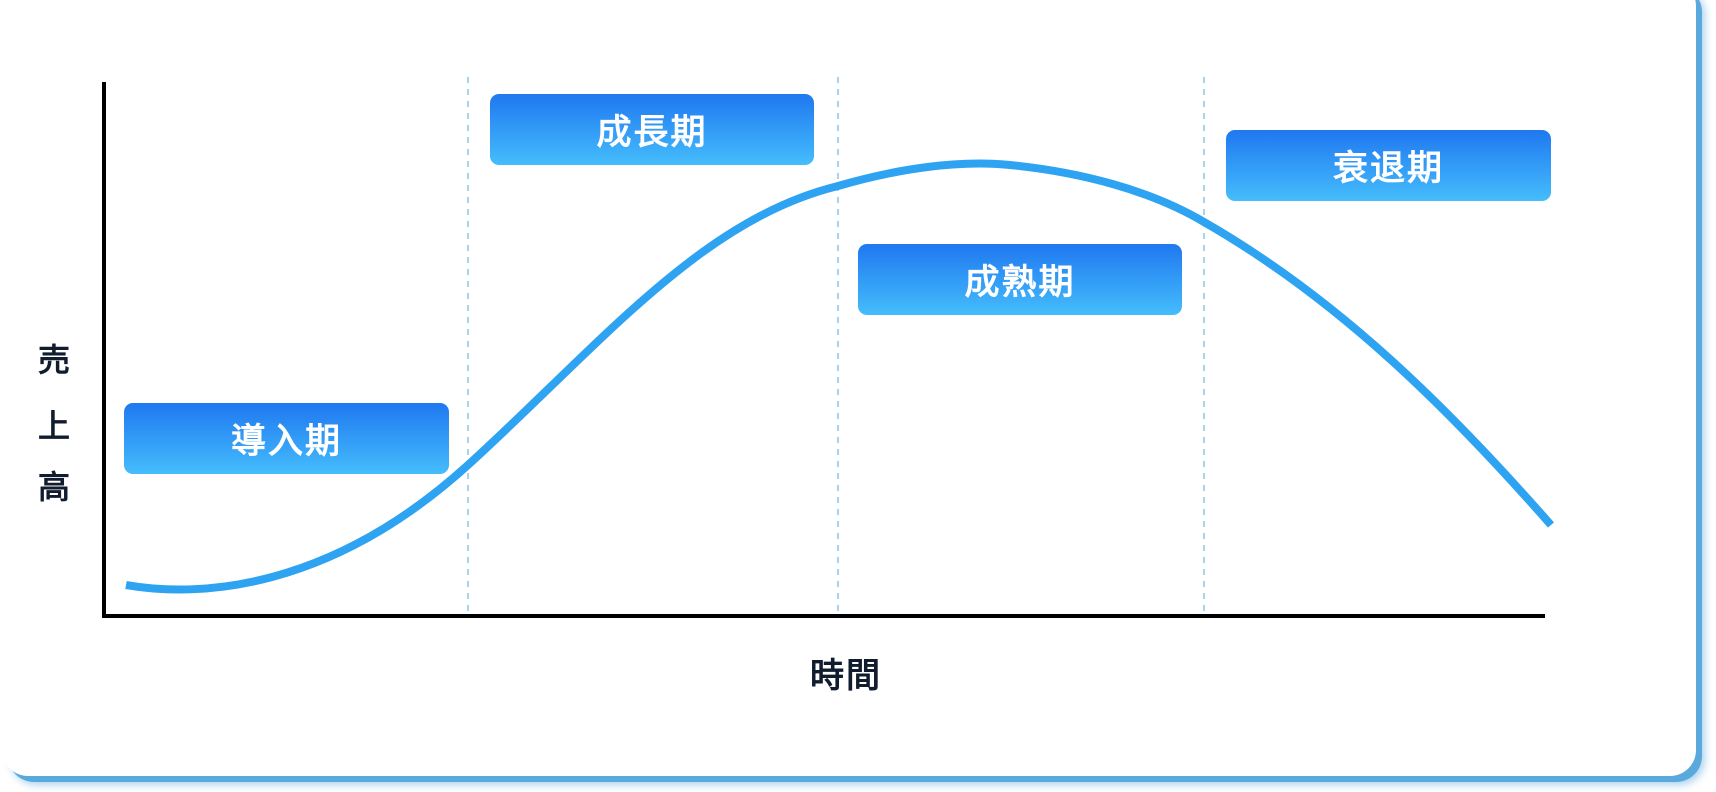  Describe the element at coordinates (1388, 165) in the screenshot. I see `stage-decline: 衰退期` at that location.